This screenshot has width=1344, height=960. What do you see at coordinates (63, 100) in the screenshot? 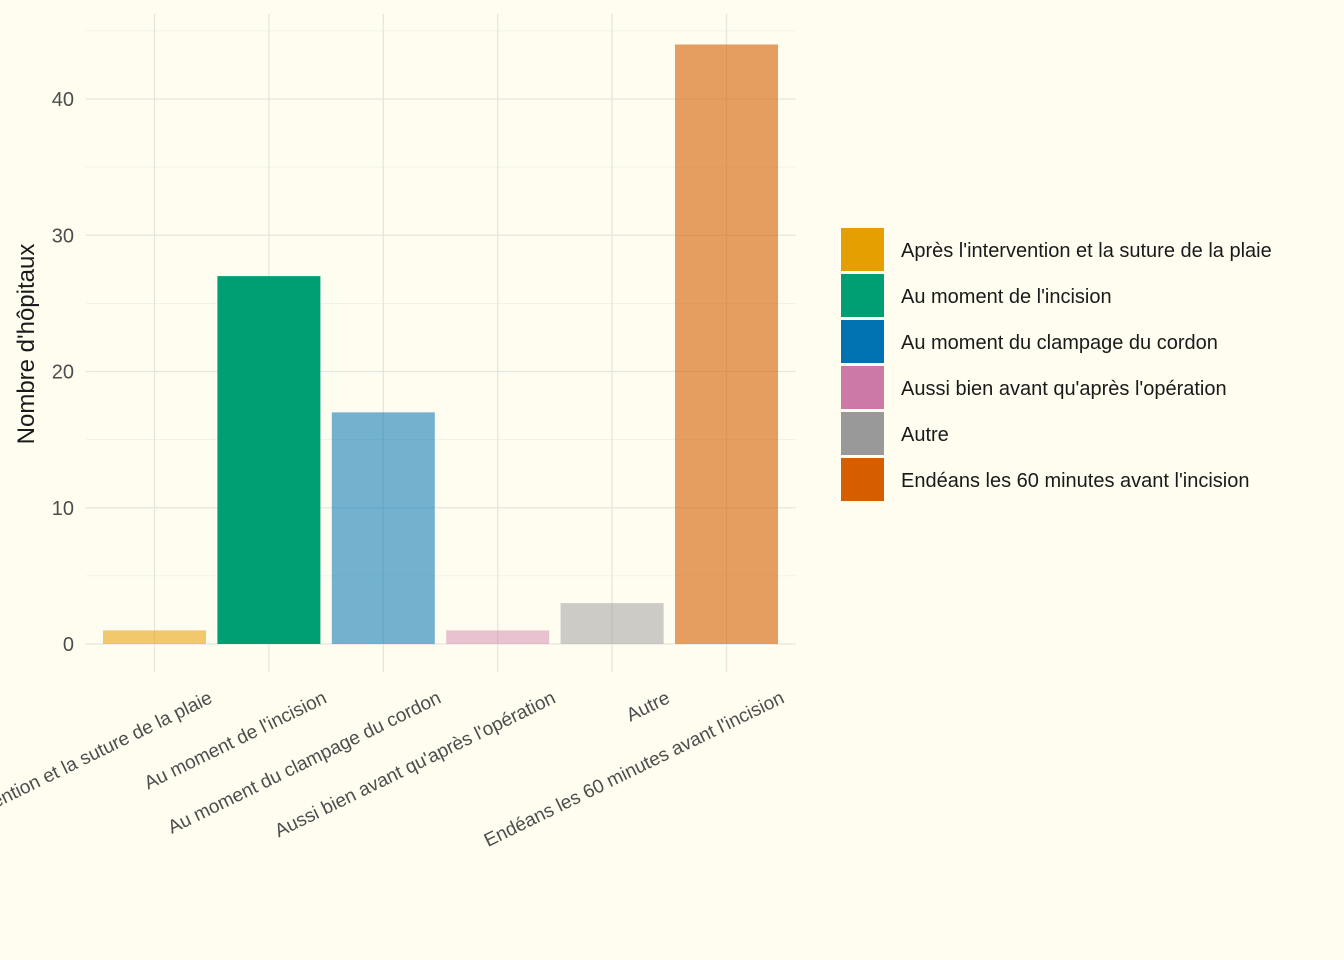
I see `y-tick-label: 40` at bounding box center [63, 100].